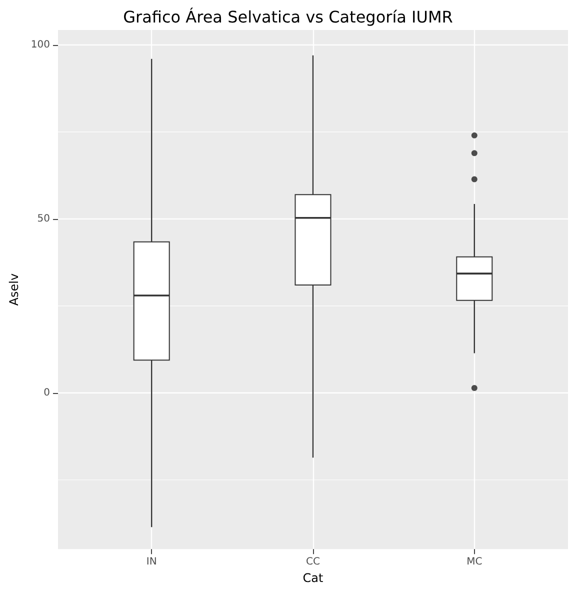  I want to click on y-tick-label: 100, so click(40, 44).